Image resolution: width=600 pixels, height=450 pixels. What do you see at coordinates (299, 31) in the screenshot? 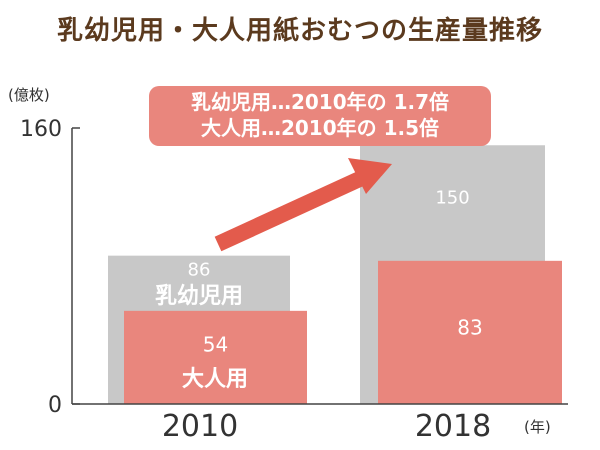
I see `chart-title: 乳幼児用・大人用紙おむつの生産量推移` at bounding box center [299, 31].